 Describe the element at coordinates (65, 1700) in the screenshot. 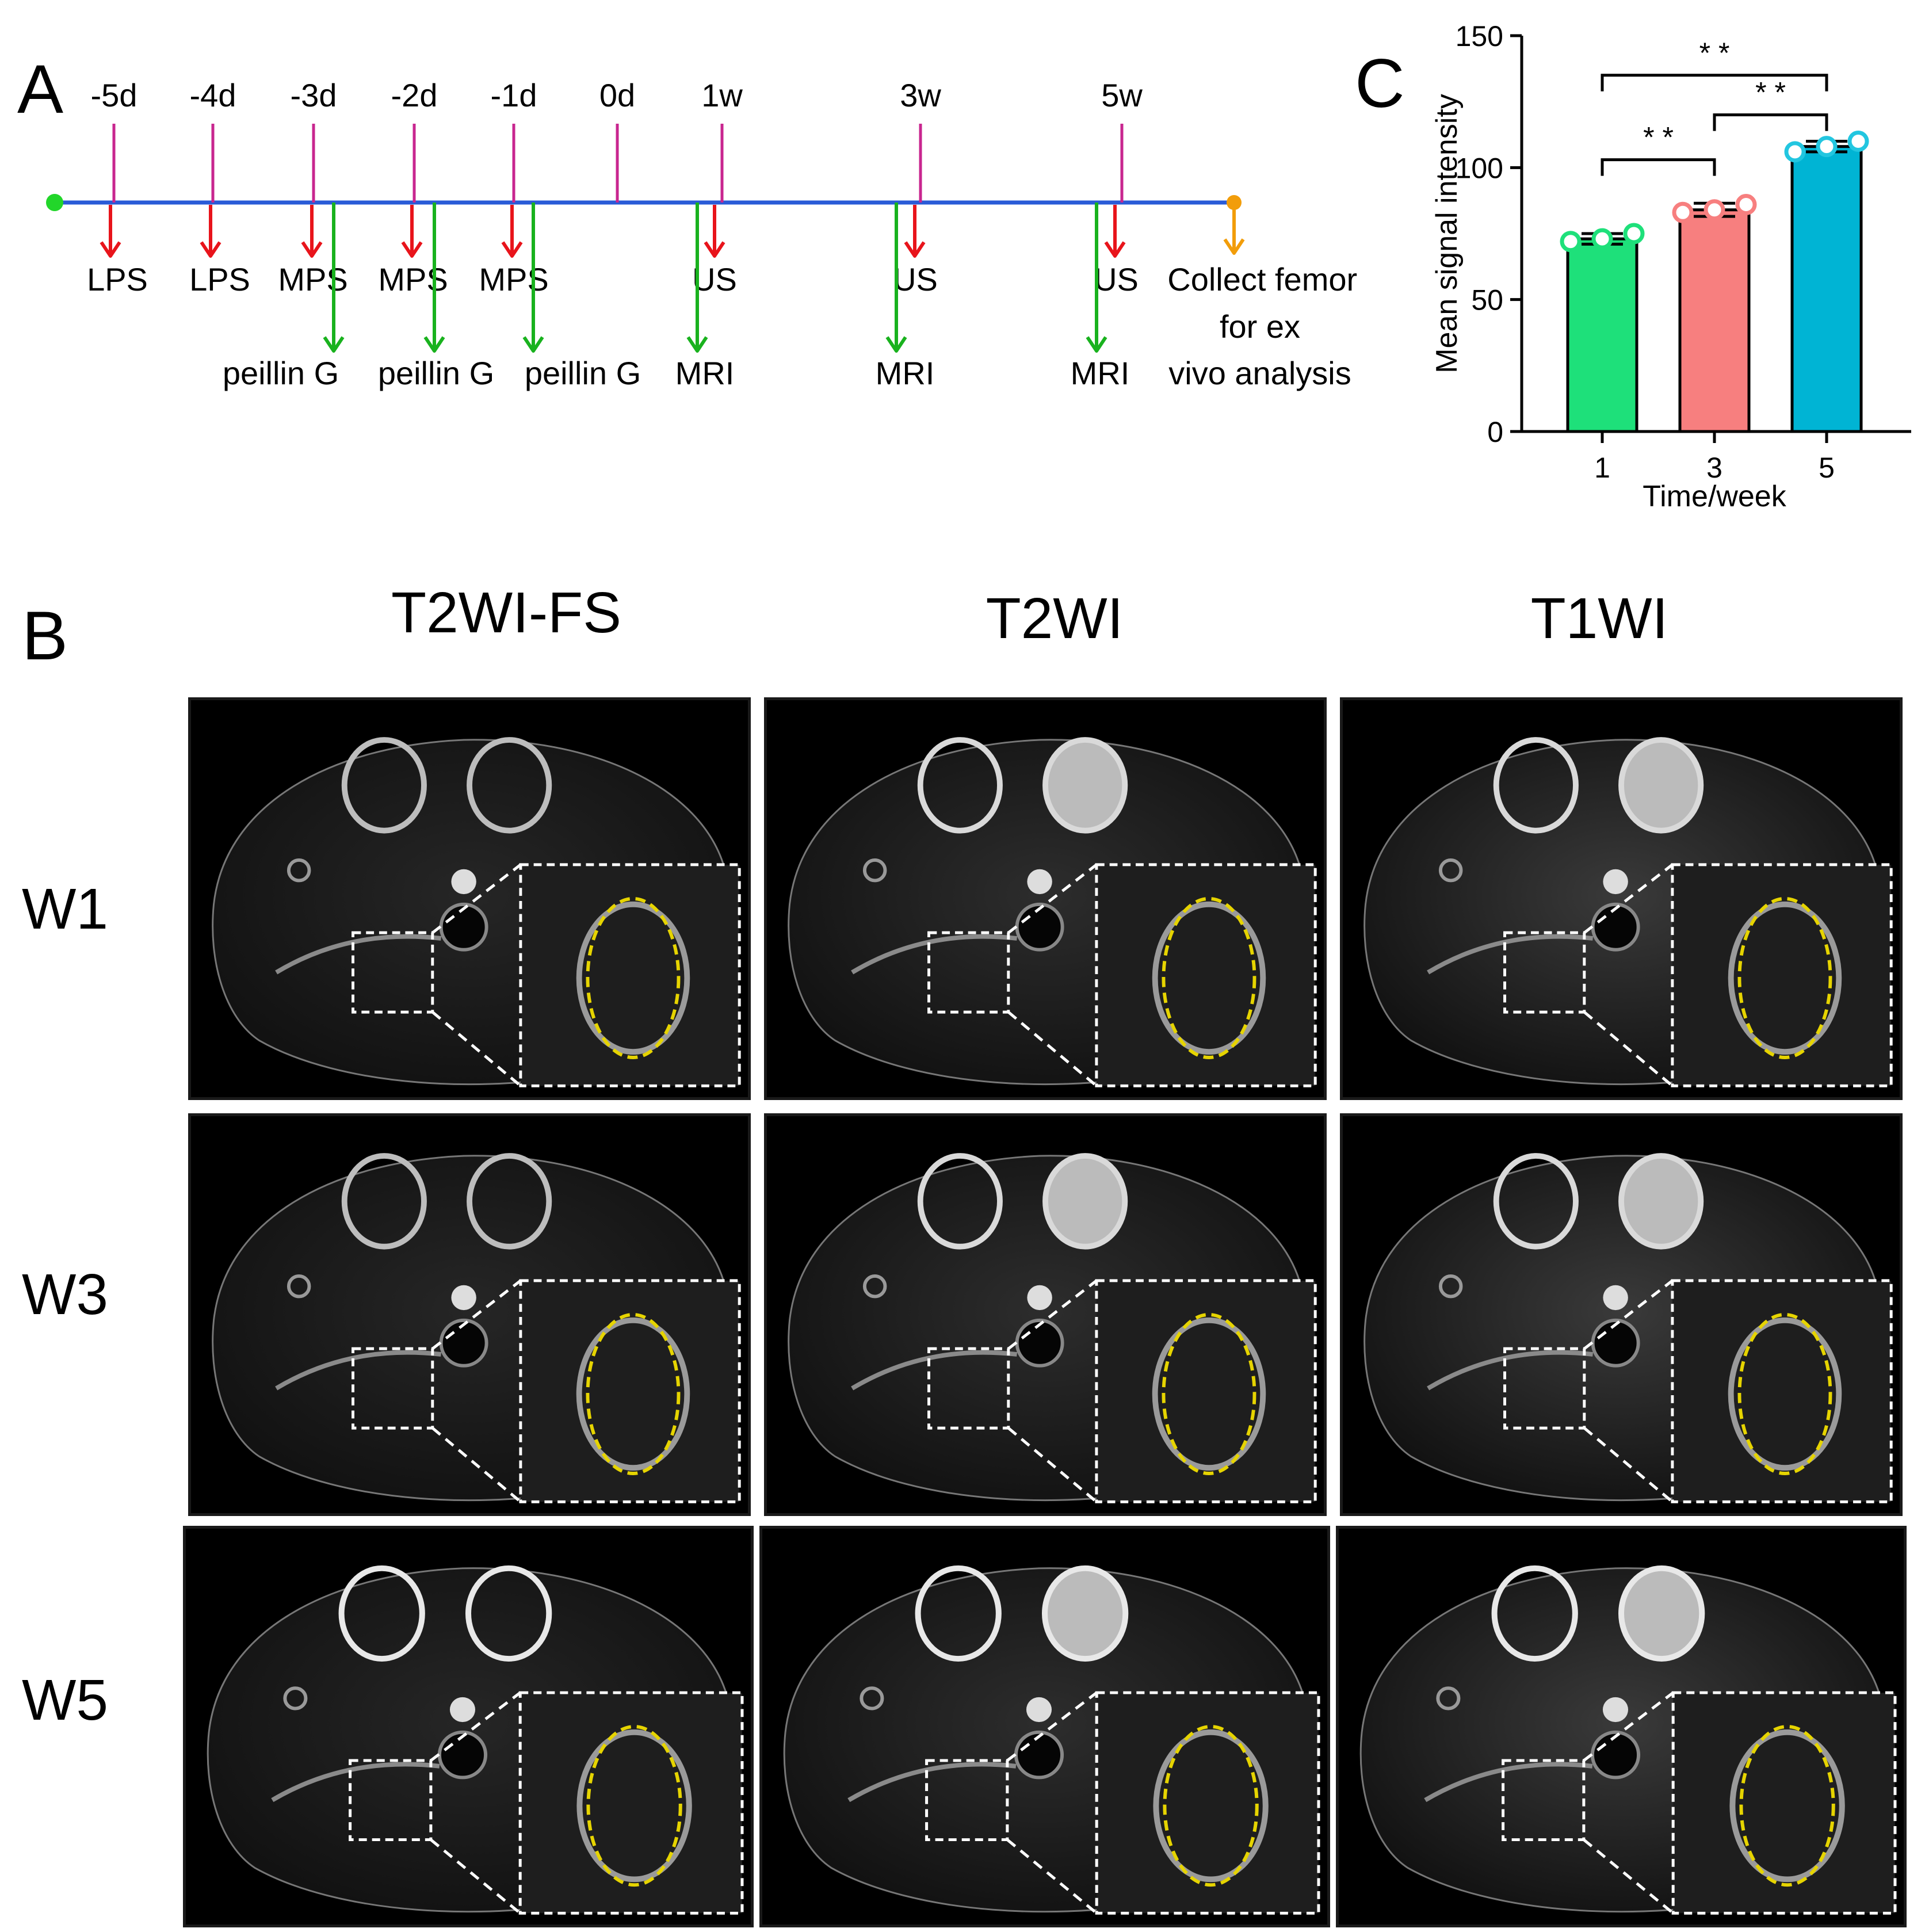

I see `row-label-w5: W5` at that location.